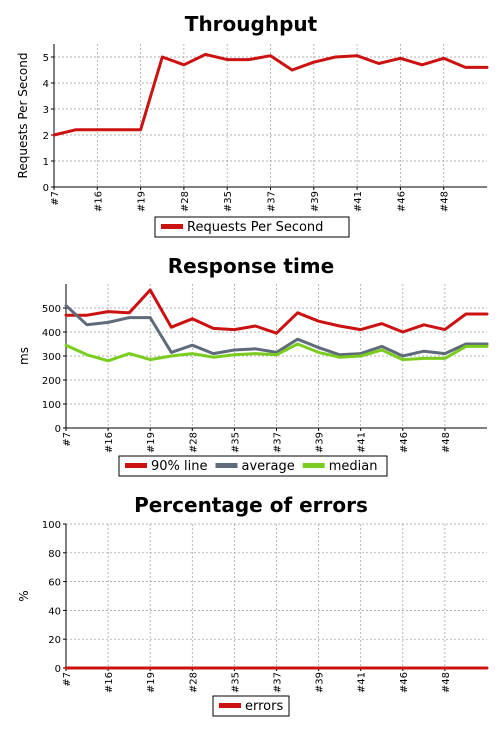 Image resolution: width=502 pixels, height=744 pixels. I want to click on y-axis-label: ms, so click(24, 356).